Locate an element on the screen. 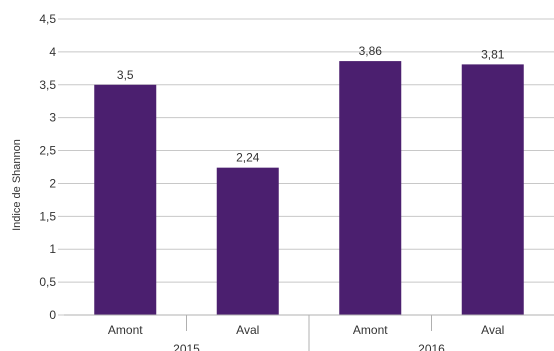 This screenshot has width=554, height=351. x-axis: Amont Aval Amont Aval 2015 2016 is located at coordinates (309, 332).